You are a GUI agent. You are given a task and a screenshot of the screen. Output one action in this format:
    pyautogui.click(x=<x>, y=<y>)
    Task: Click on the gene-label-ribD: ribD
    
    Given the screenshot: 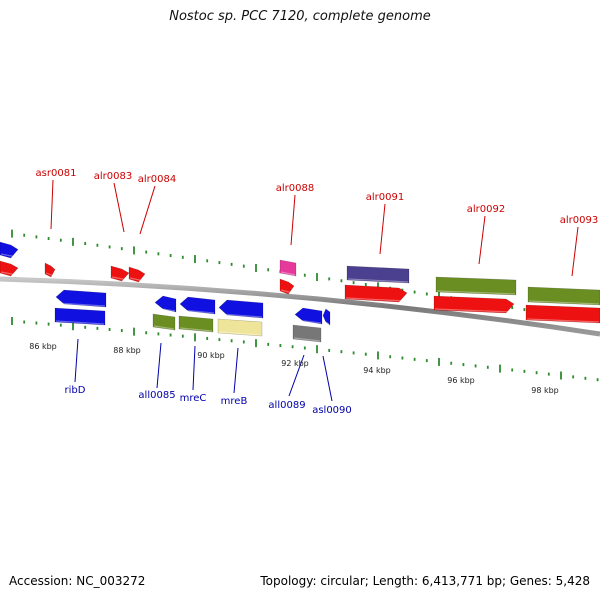 What is the action you would take?
    pyautogui.click(x=75, y=390)
    